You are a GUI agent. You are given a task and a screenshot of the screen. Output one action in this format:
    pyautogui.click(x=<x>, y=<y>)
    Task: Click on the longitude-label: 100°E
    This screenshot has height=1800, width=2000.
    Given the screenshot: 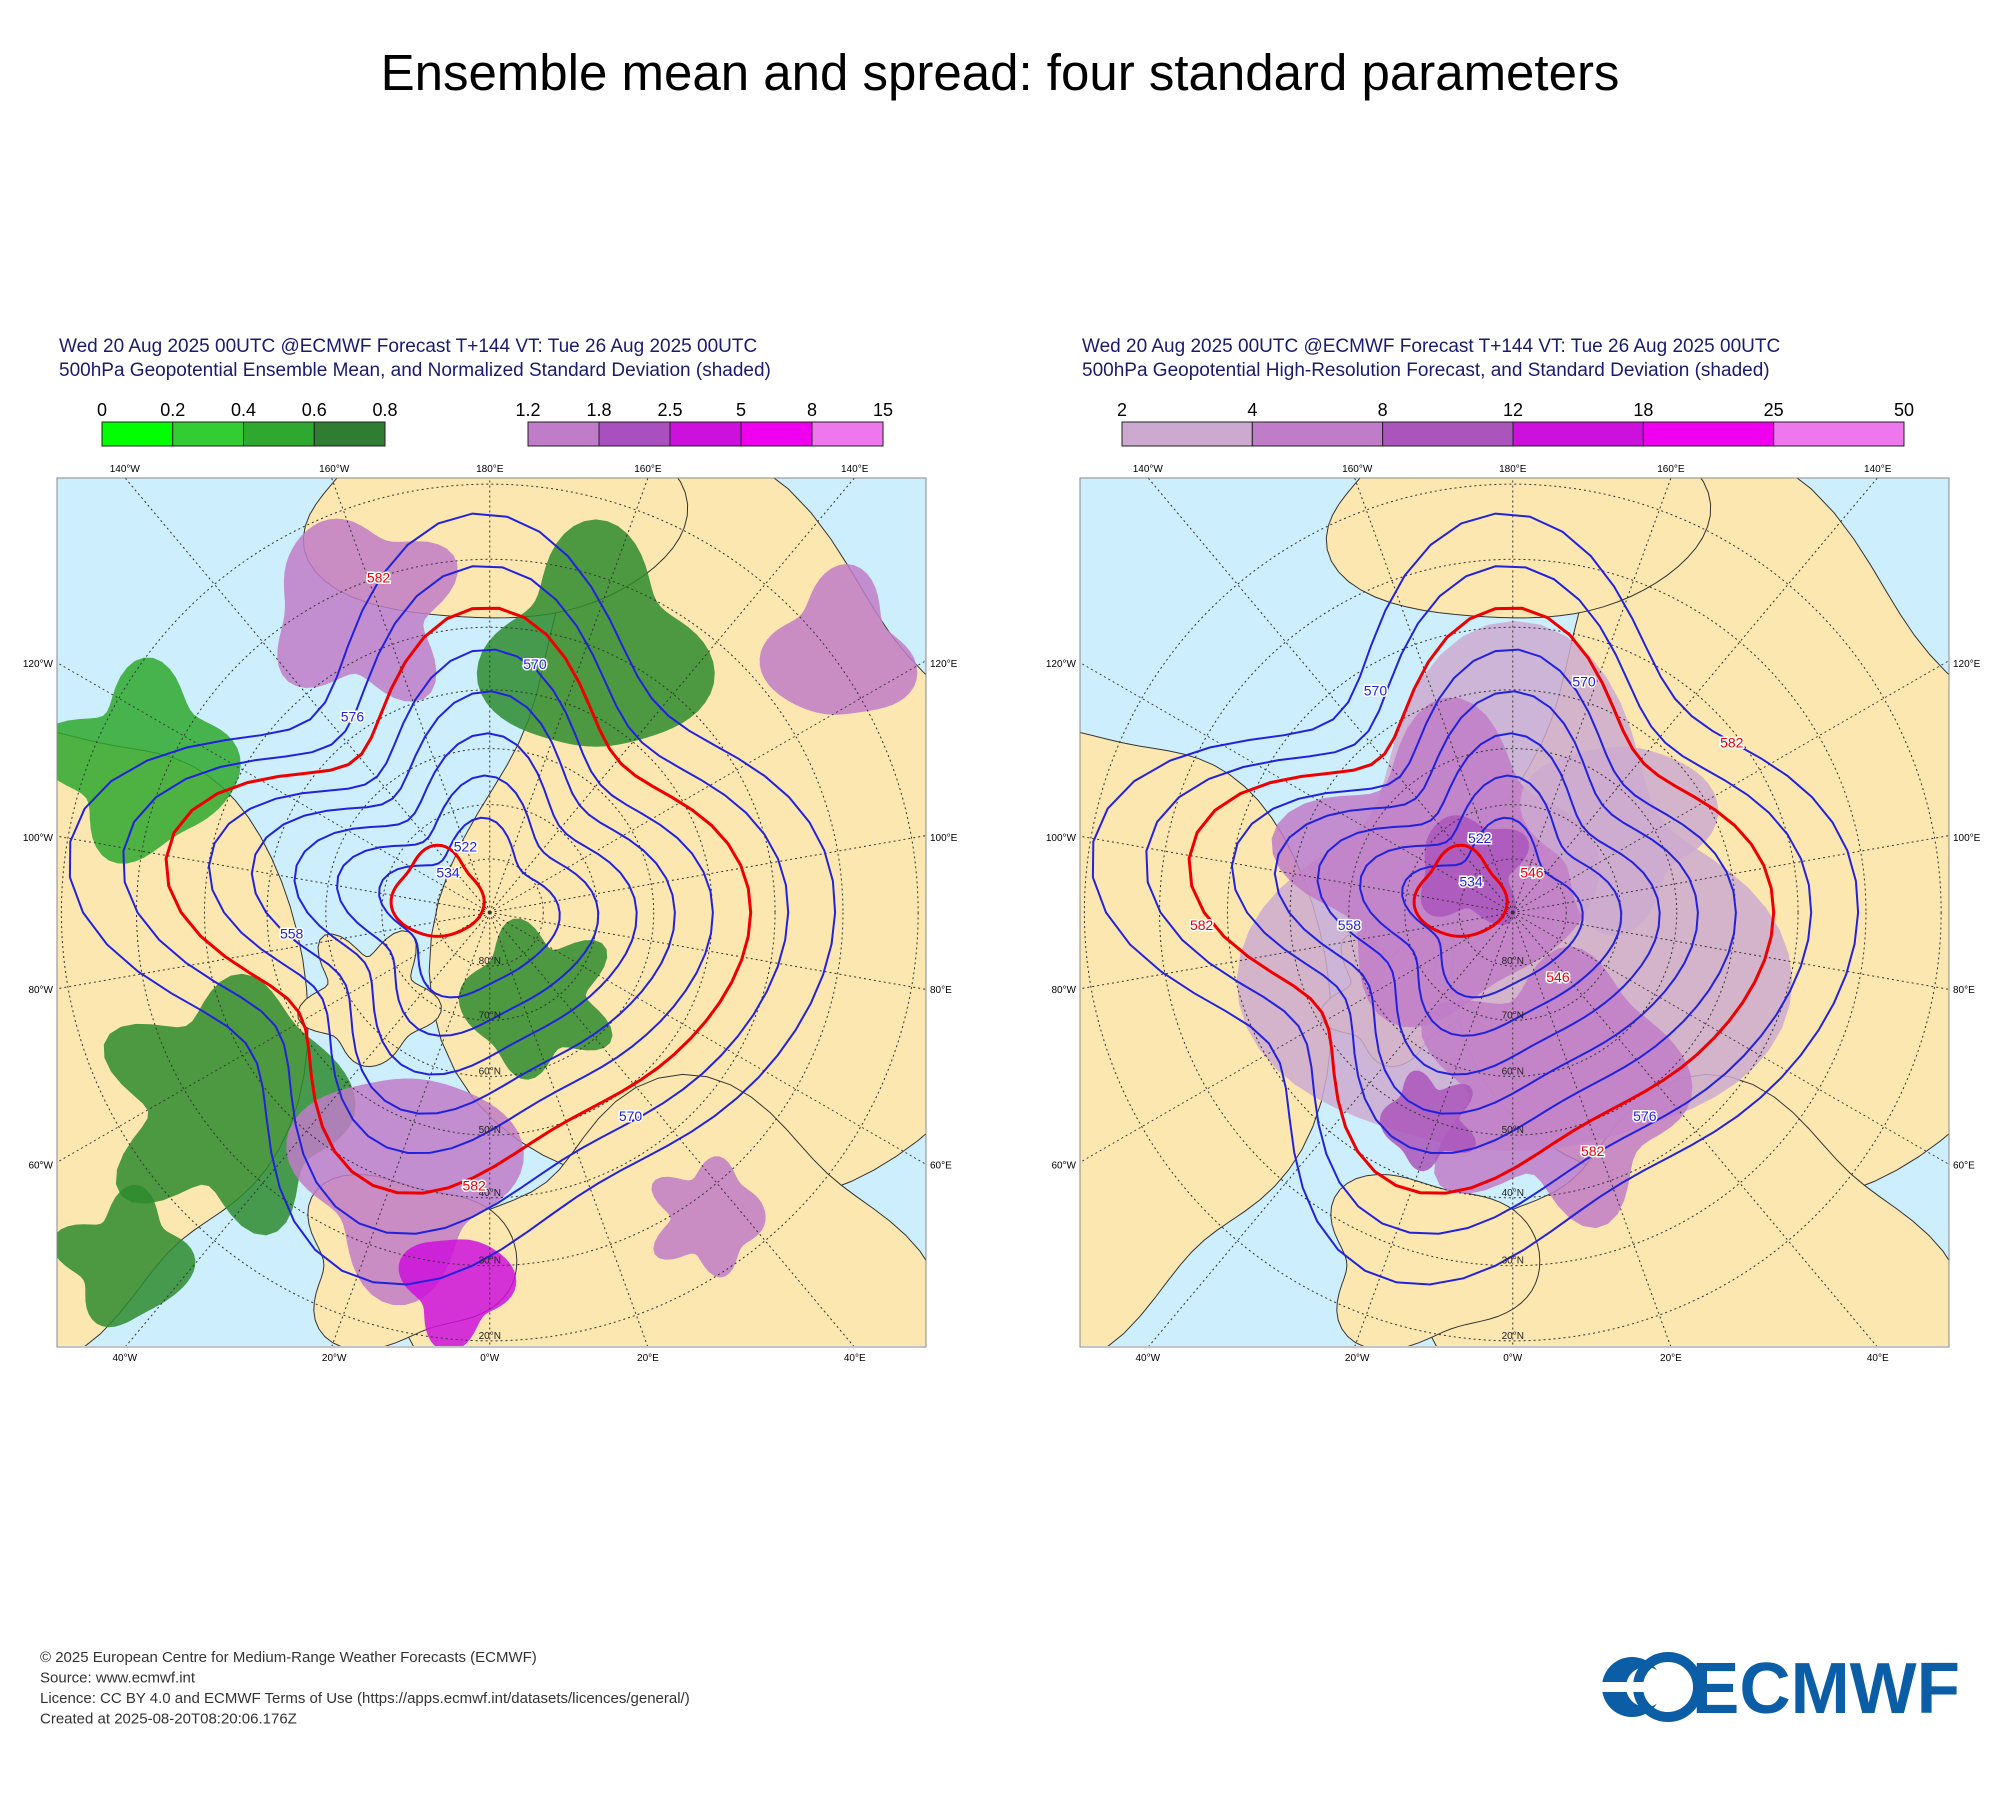 What is the action you would take?
    pyautogui.click(x=1967, y=838)
    